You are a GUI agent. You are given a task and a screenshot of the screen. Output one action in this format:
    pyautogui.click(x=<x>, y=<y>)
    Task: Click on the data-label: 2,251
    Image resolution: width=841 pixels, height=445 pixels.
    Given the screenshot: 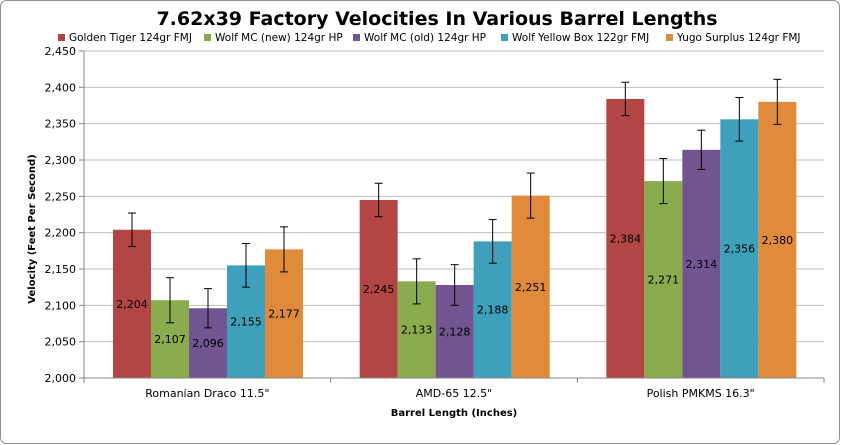 What is the action you would take?
    pyautogui.click(x=531, y=287)
    